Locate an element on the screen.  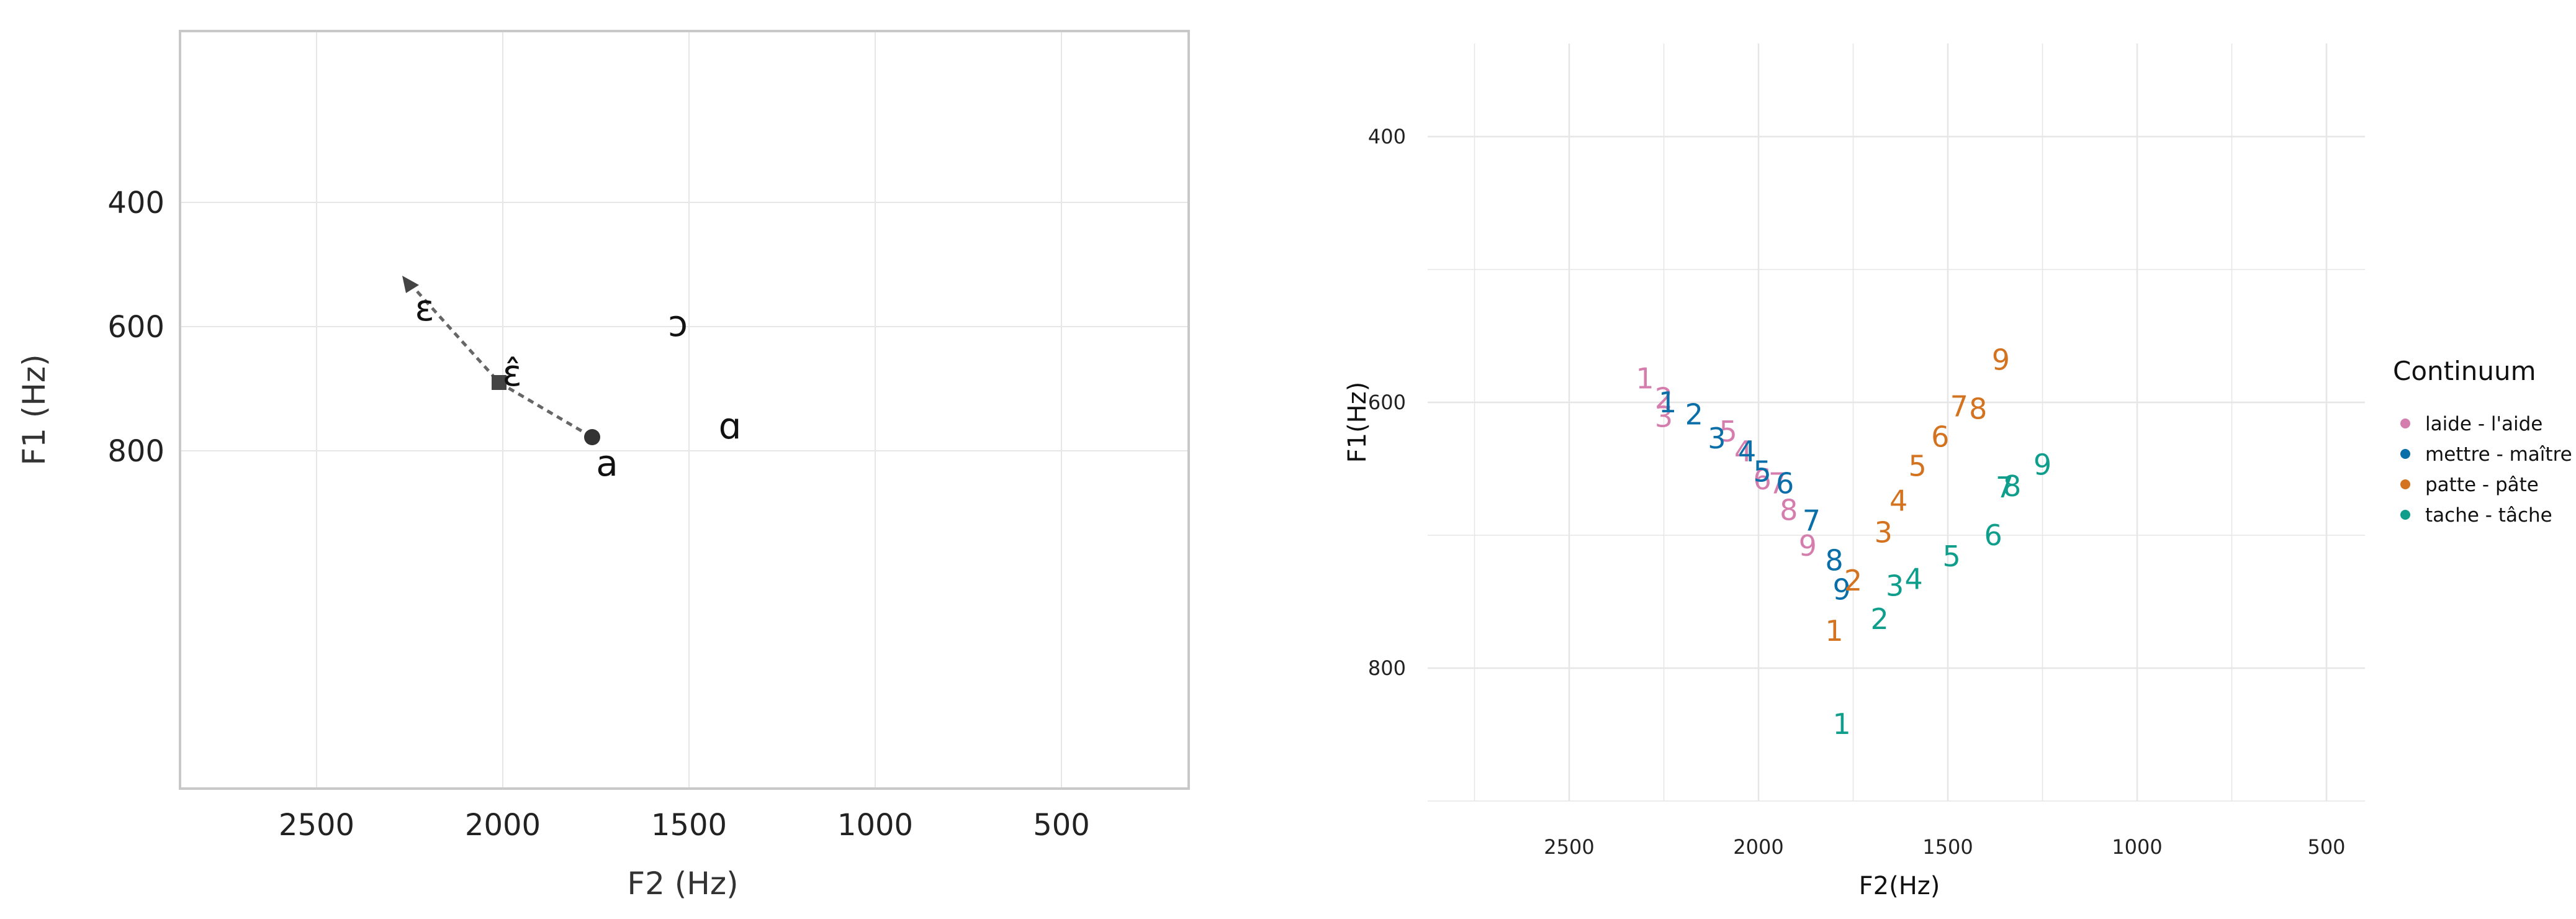
left-y-tick-label: 600 is located at coordinates (135, 327).